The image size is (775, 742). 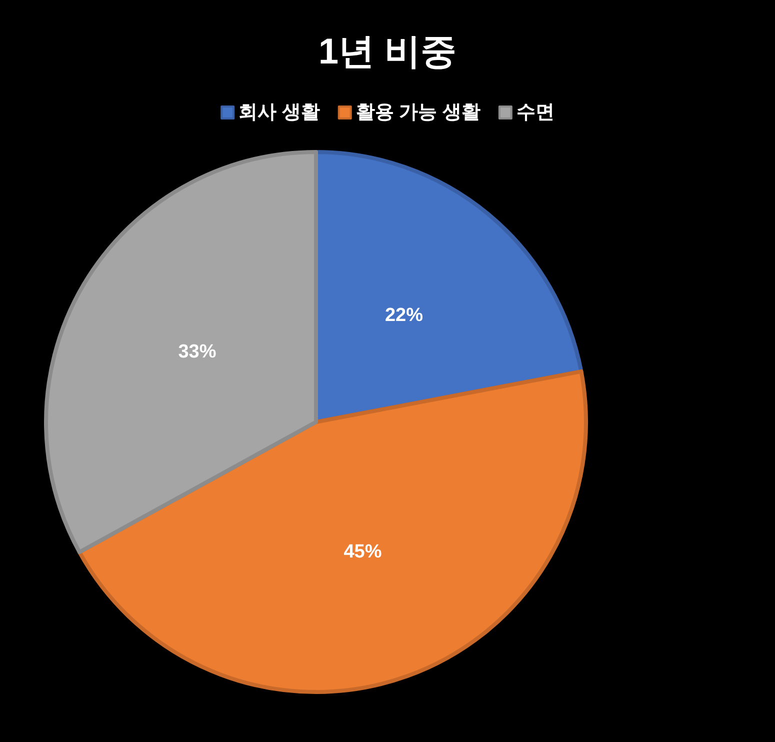 I want to click on legend-label: 회사 생활, so click(x=279, y=112).